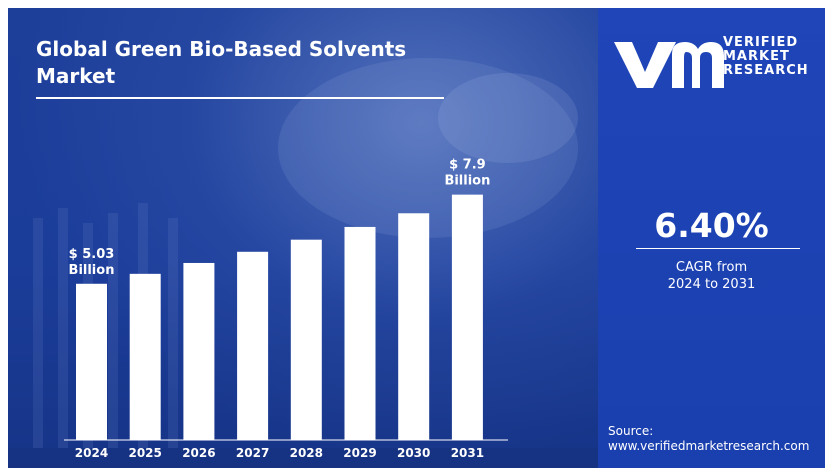 This screenshot has width=833, height=475. What do you see at coordinates (709, 446) in the screenshot?
I see `source-url: www.verifiedmarketresearch.com` at bounding box center [709, 446].